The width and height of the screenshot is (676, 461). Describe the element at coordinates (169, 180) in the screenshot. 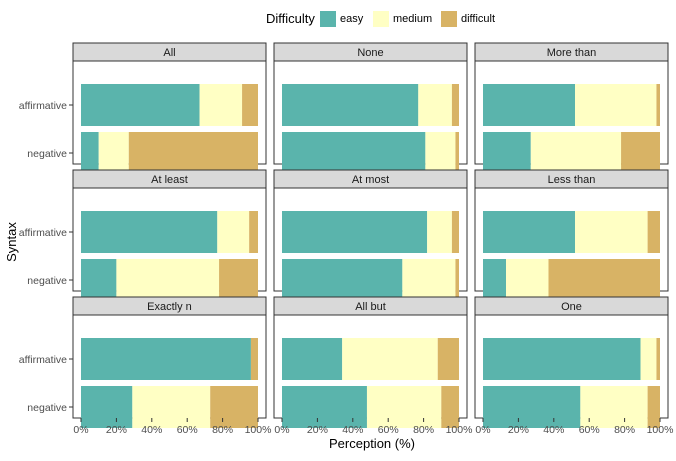

I see `facet-title: At least` at that location.